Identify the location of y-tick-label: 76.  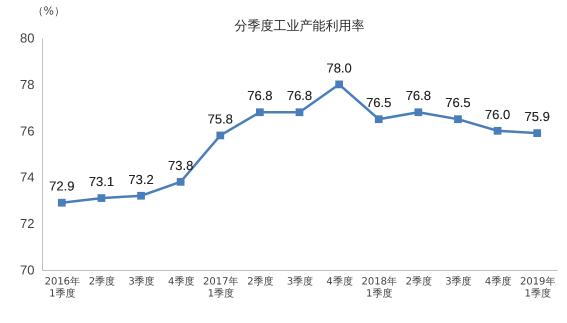
(27, 130).